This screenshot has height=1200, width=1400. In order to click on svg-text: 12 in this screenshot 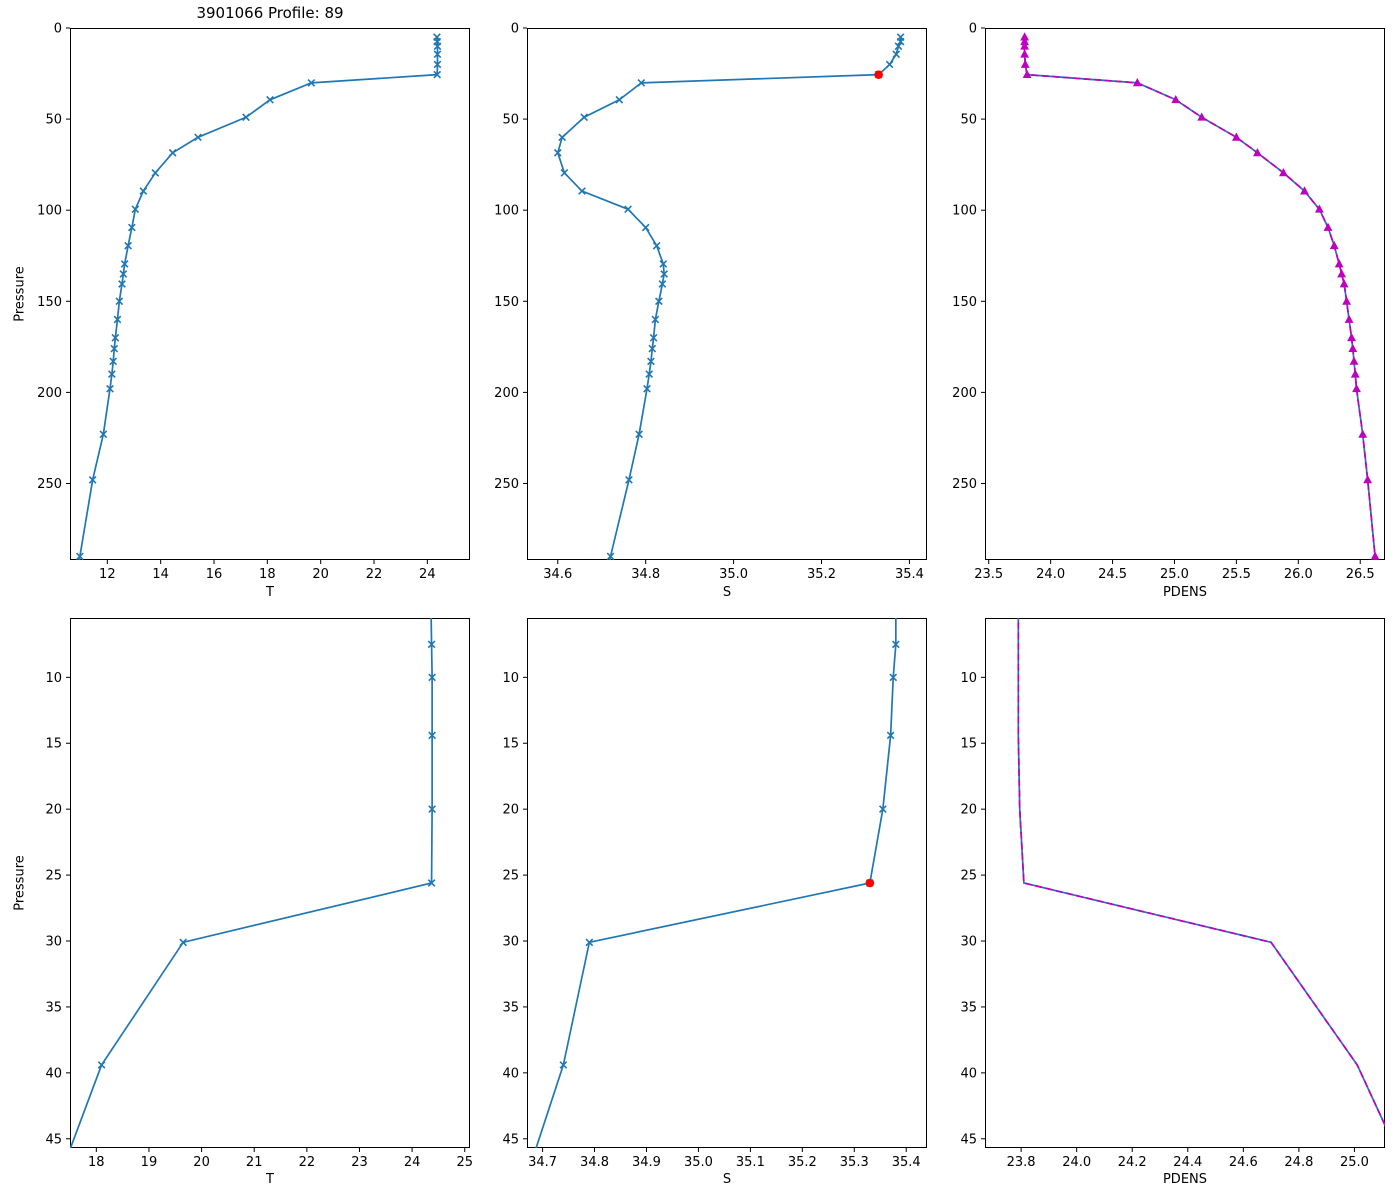, I will do `click(107, 574)`.